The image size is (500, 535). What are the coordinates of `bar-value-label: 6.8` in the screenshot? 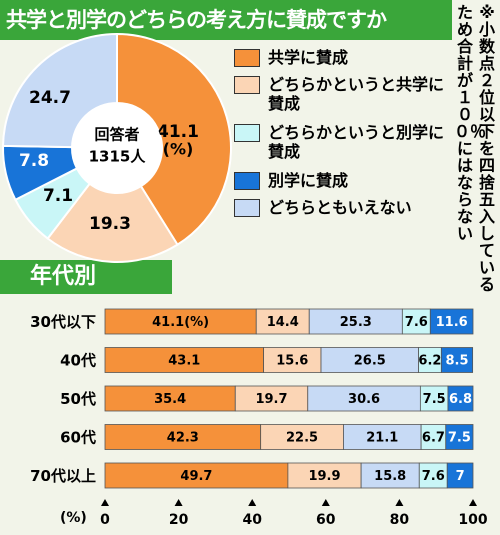 It's located at (460, 399).